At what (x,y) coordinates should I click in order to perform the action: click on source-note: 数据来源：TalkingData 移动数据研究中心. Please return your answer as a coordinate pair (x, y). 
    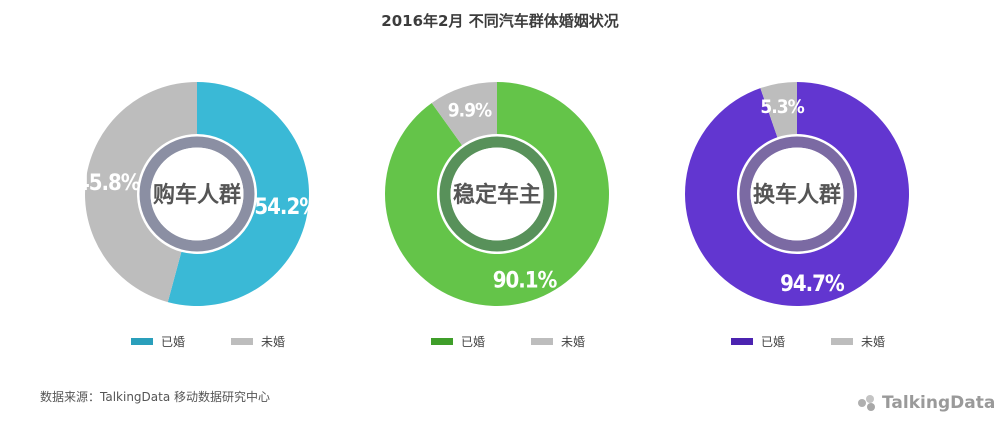
    Looking at the image, I should click on (155, 397).